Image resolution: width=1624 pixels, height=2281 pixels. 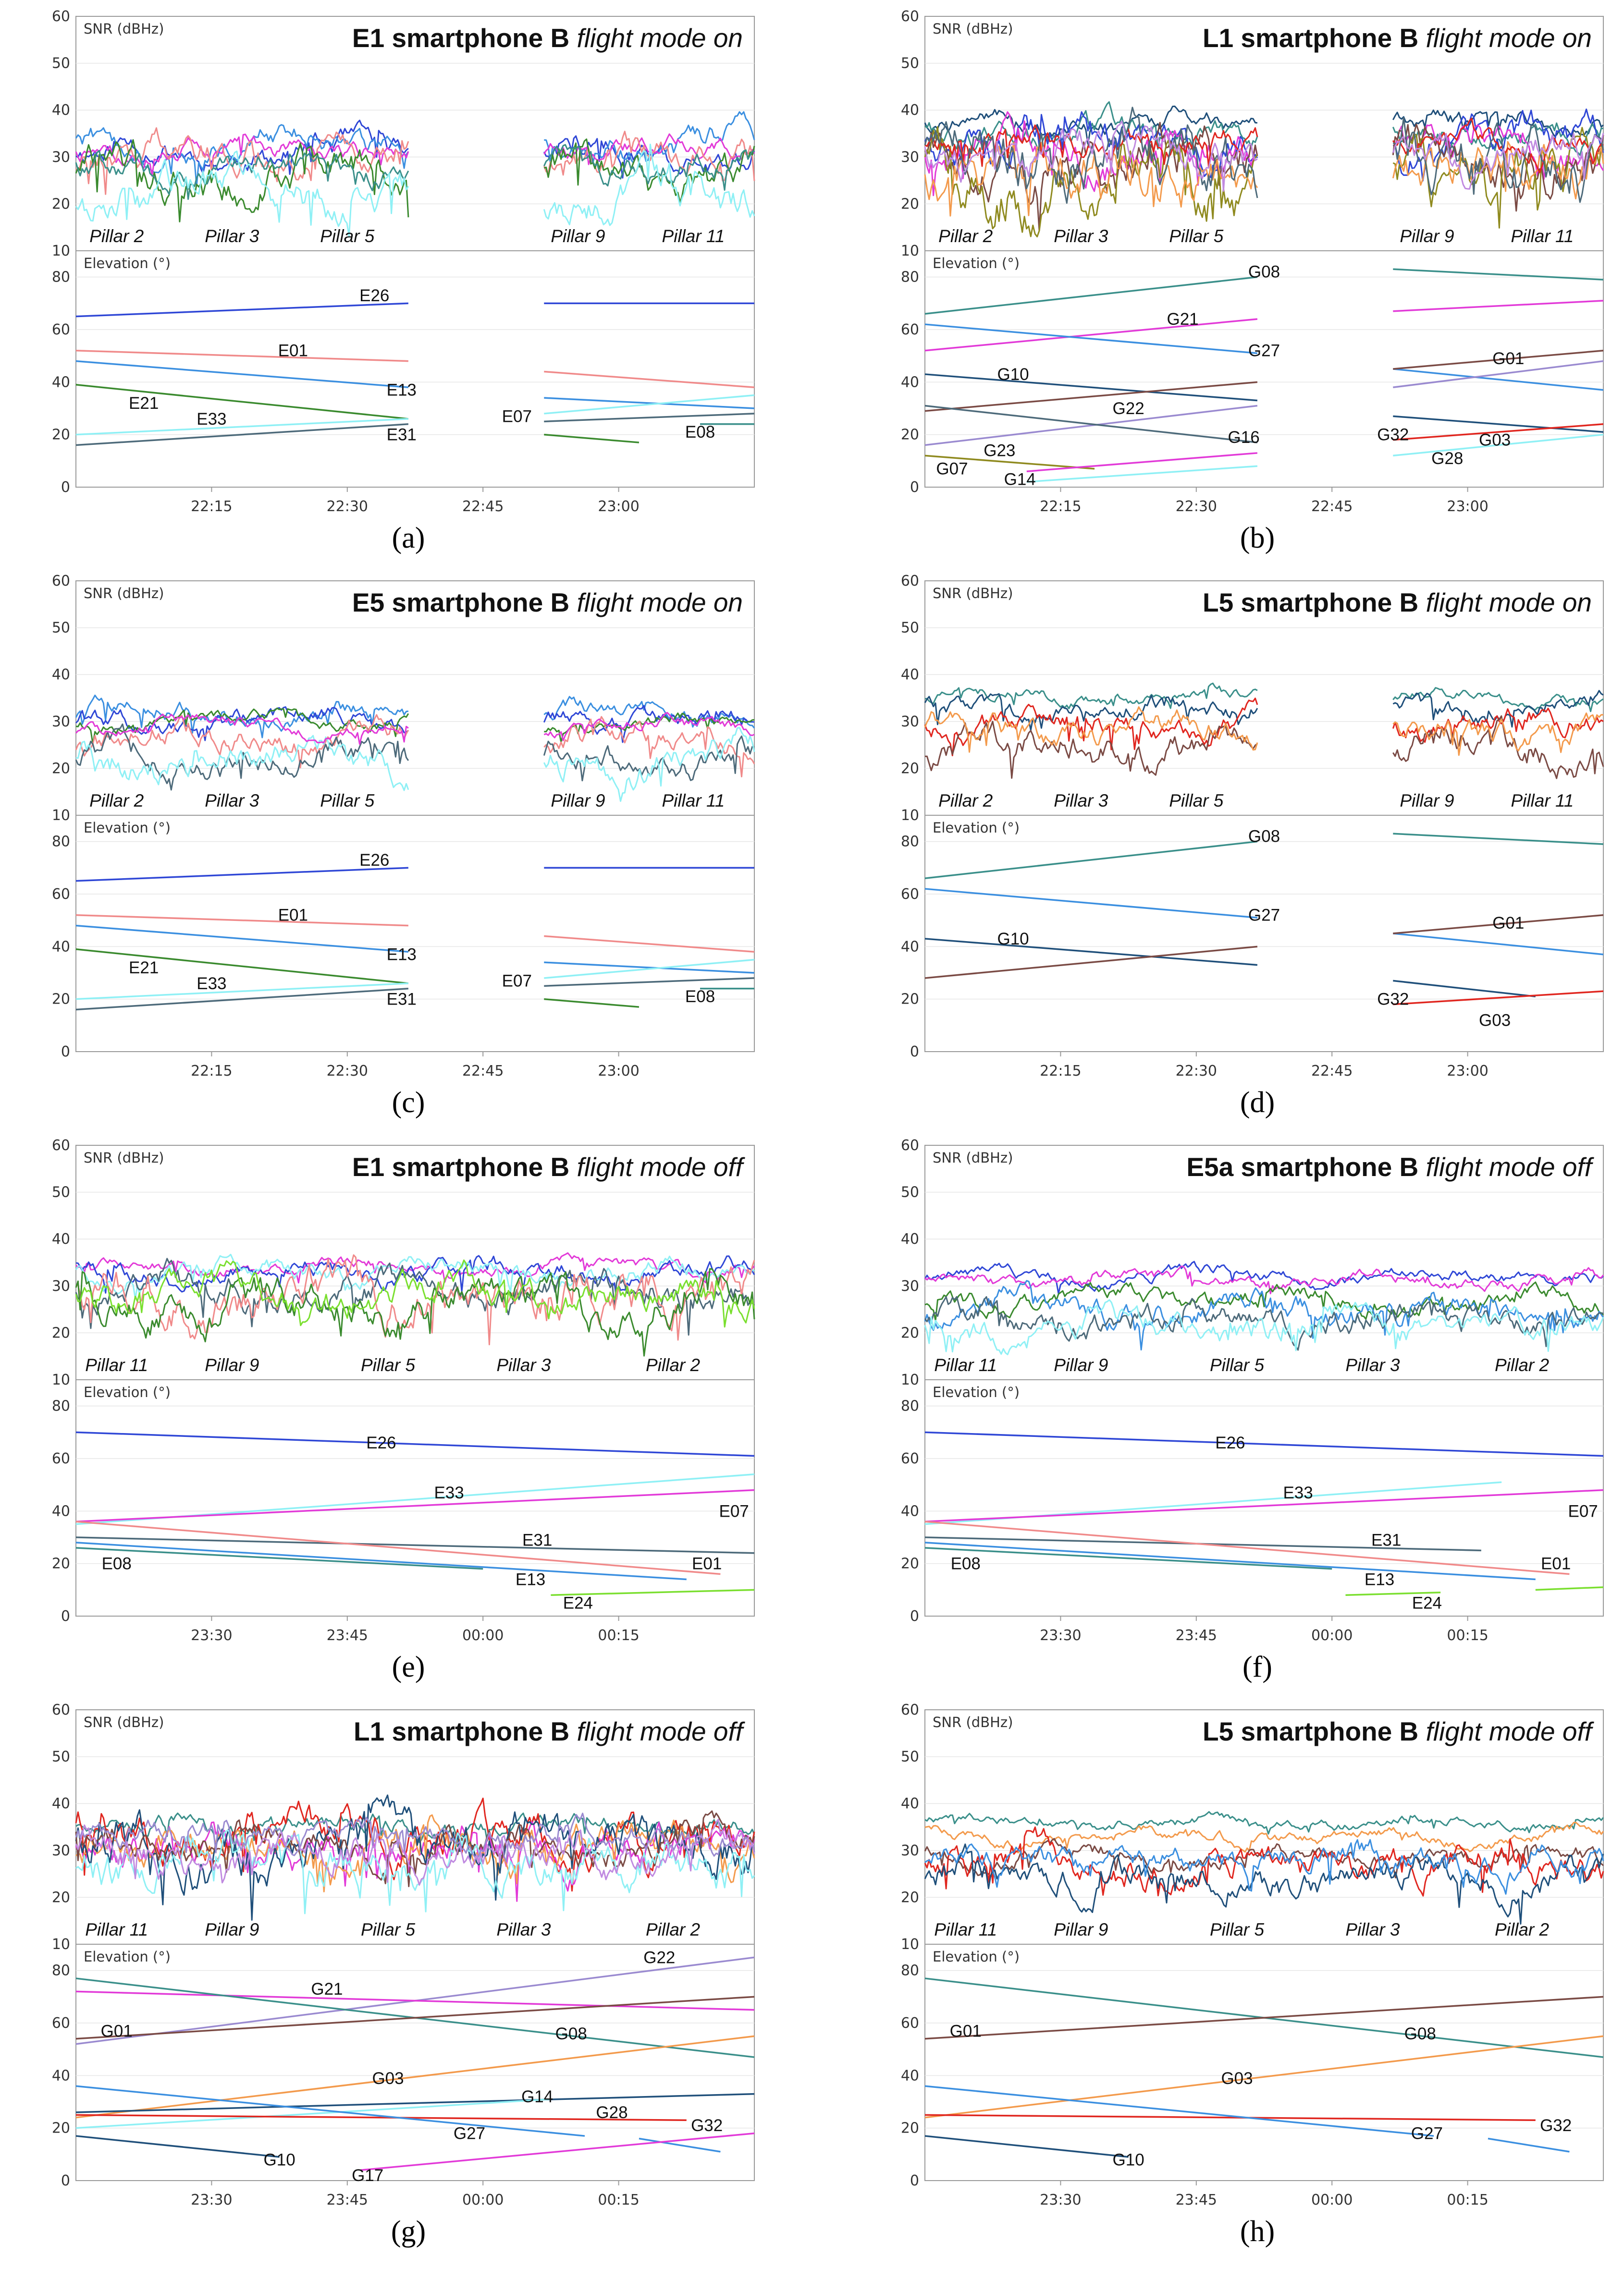 What do you see at coordinates (1510, 1167) in the screenshot?
I see `panel-title-italic: flight mode off` at bounding box center [1510, 1167].